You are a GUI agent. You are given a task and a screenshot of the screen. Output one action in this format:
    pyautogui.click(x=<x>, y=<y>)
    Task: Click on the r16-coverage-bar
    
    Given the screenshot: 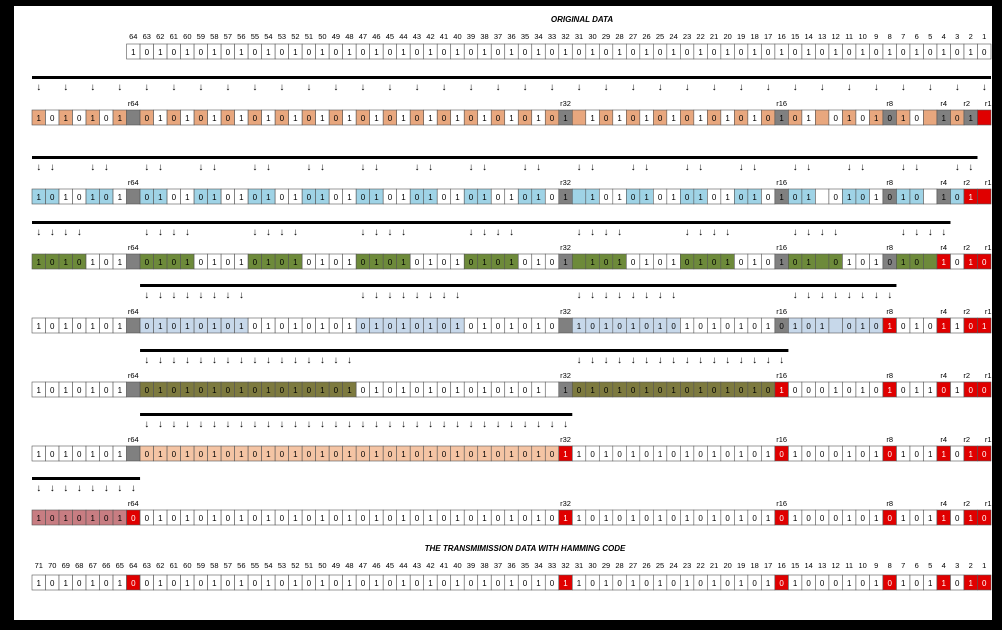 What is the action you would take?
    pyautogui.click(x=464, y=350)
    